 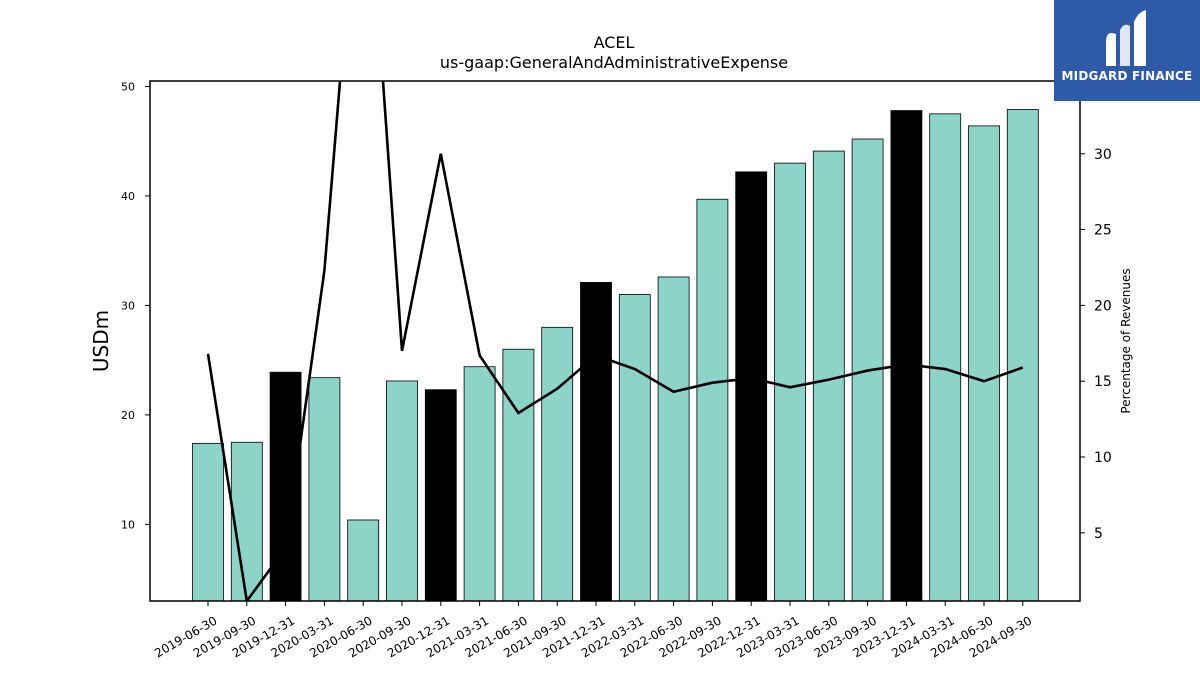 I want to click on y-tick-label: 10, so click(x=128, y=524).